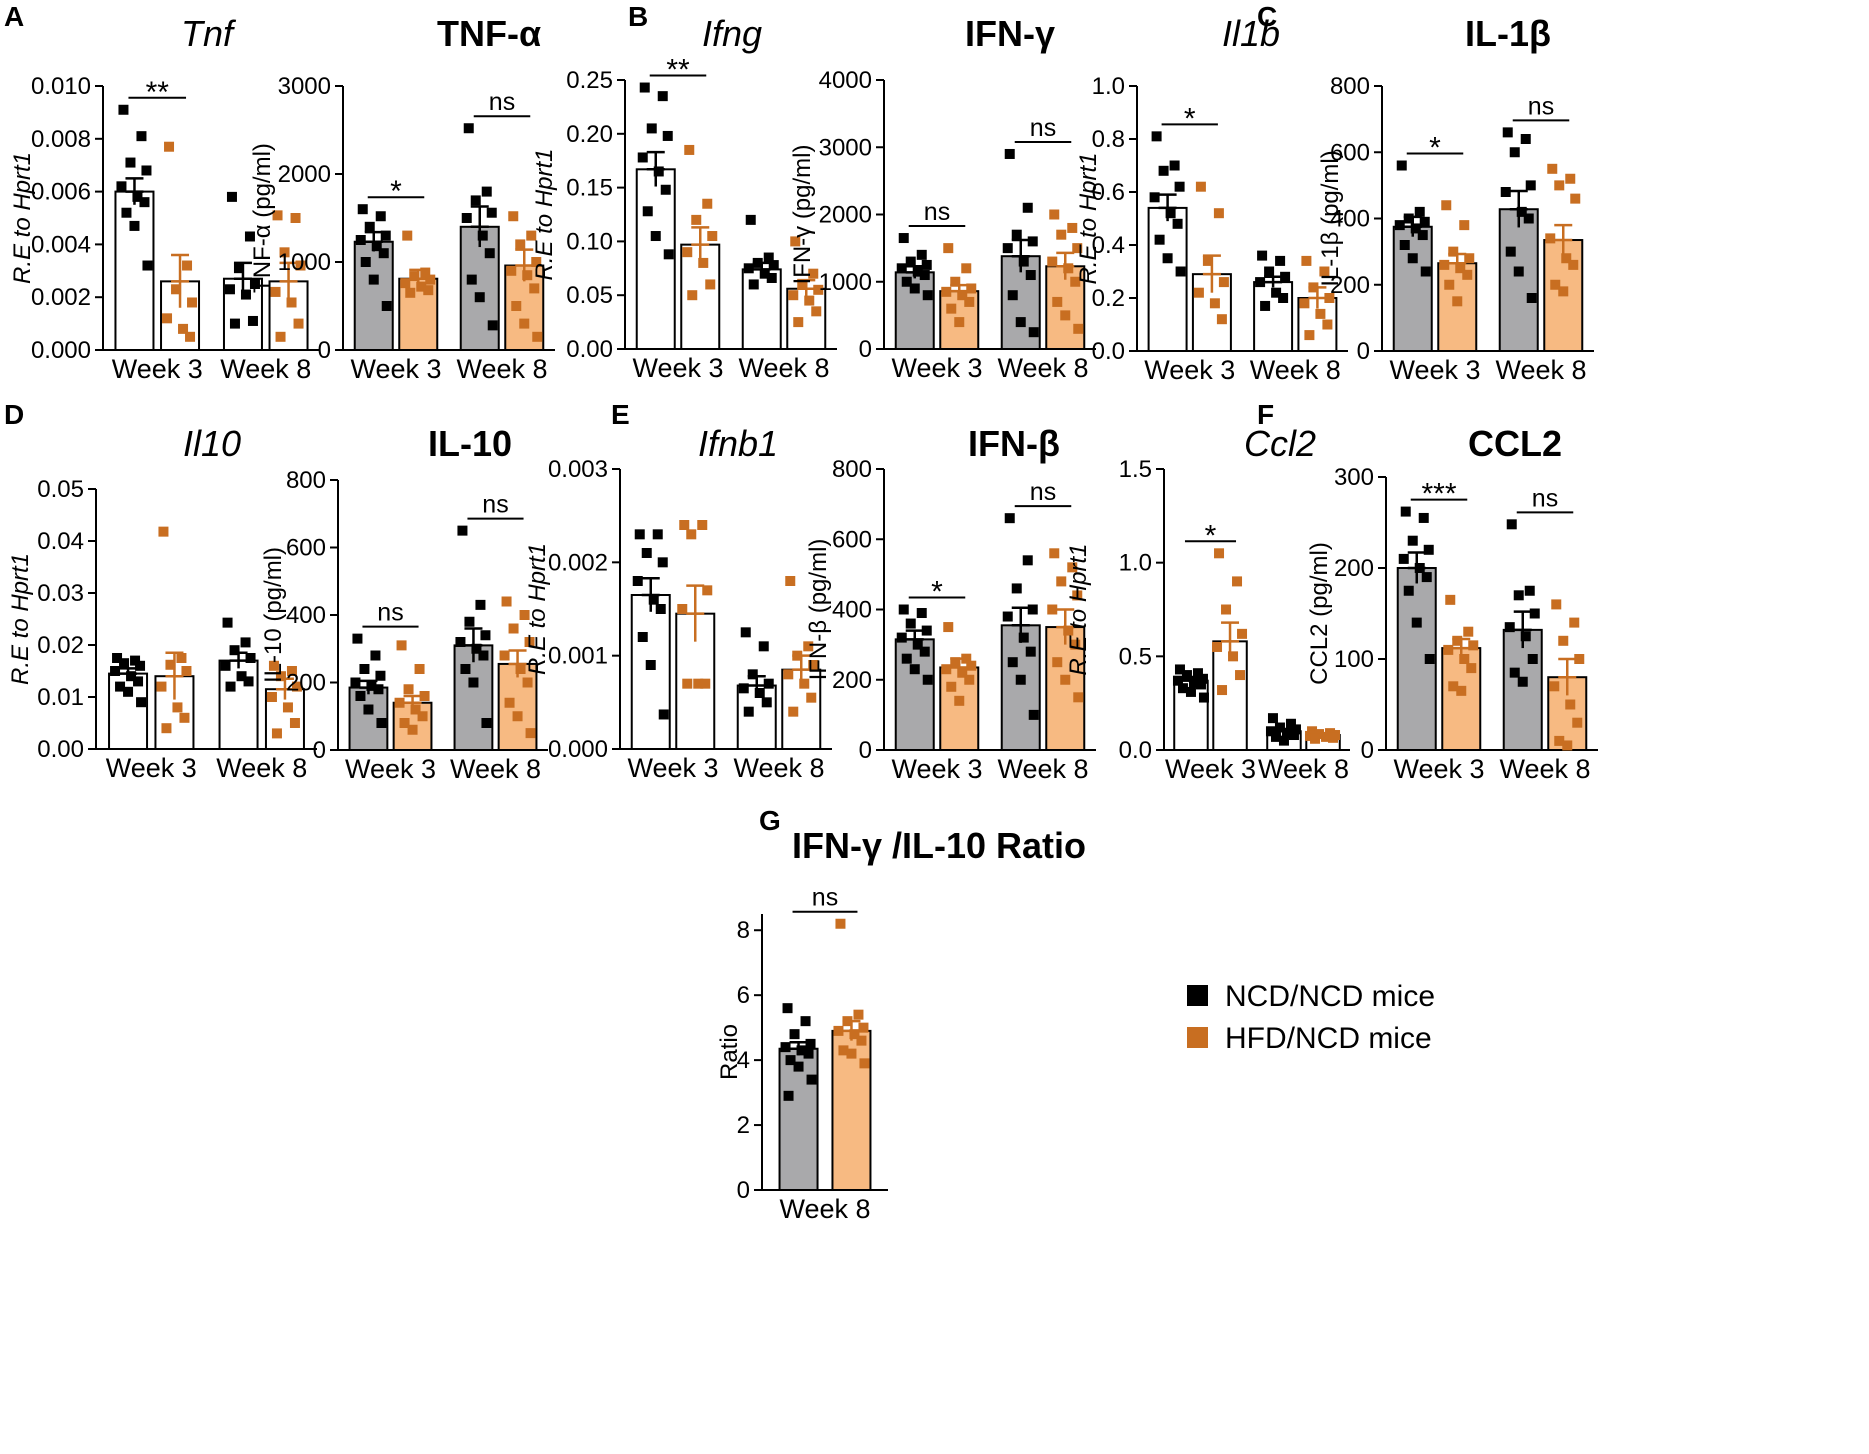  What do you see at coordinates (60, 697) in the screenshot?
I see `y-tick-label: 0.01` at bounding box center [60, 697].